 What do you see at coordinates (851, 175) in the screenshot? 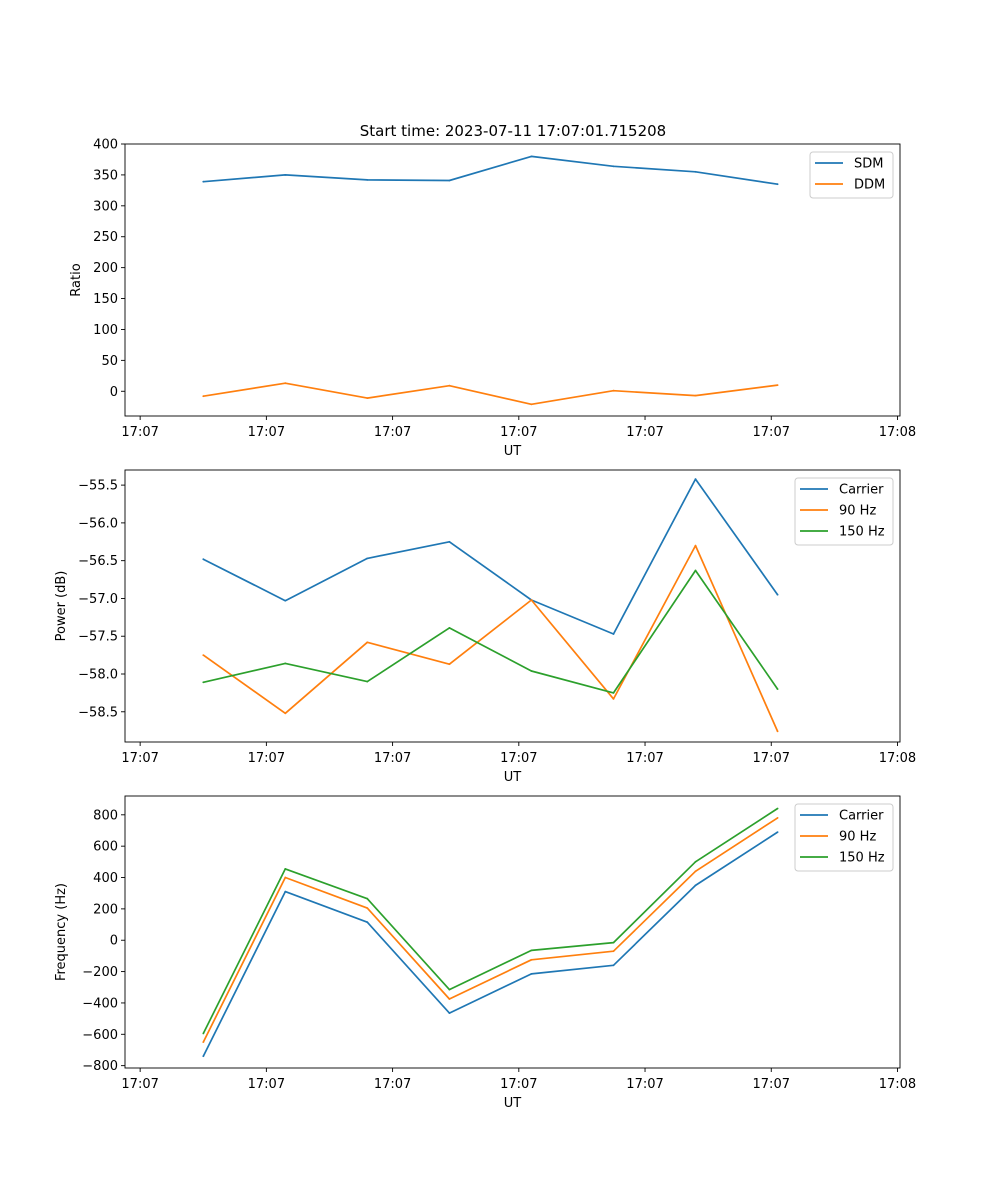
I see `legend: SDM DDM` at bounding box center [851, 175].